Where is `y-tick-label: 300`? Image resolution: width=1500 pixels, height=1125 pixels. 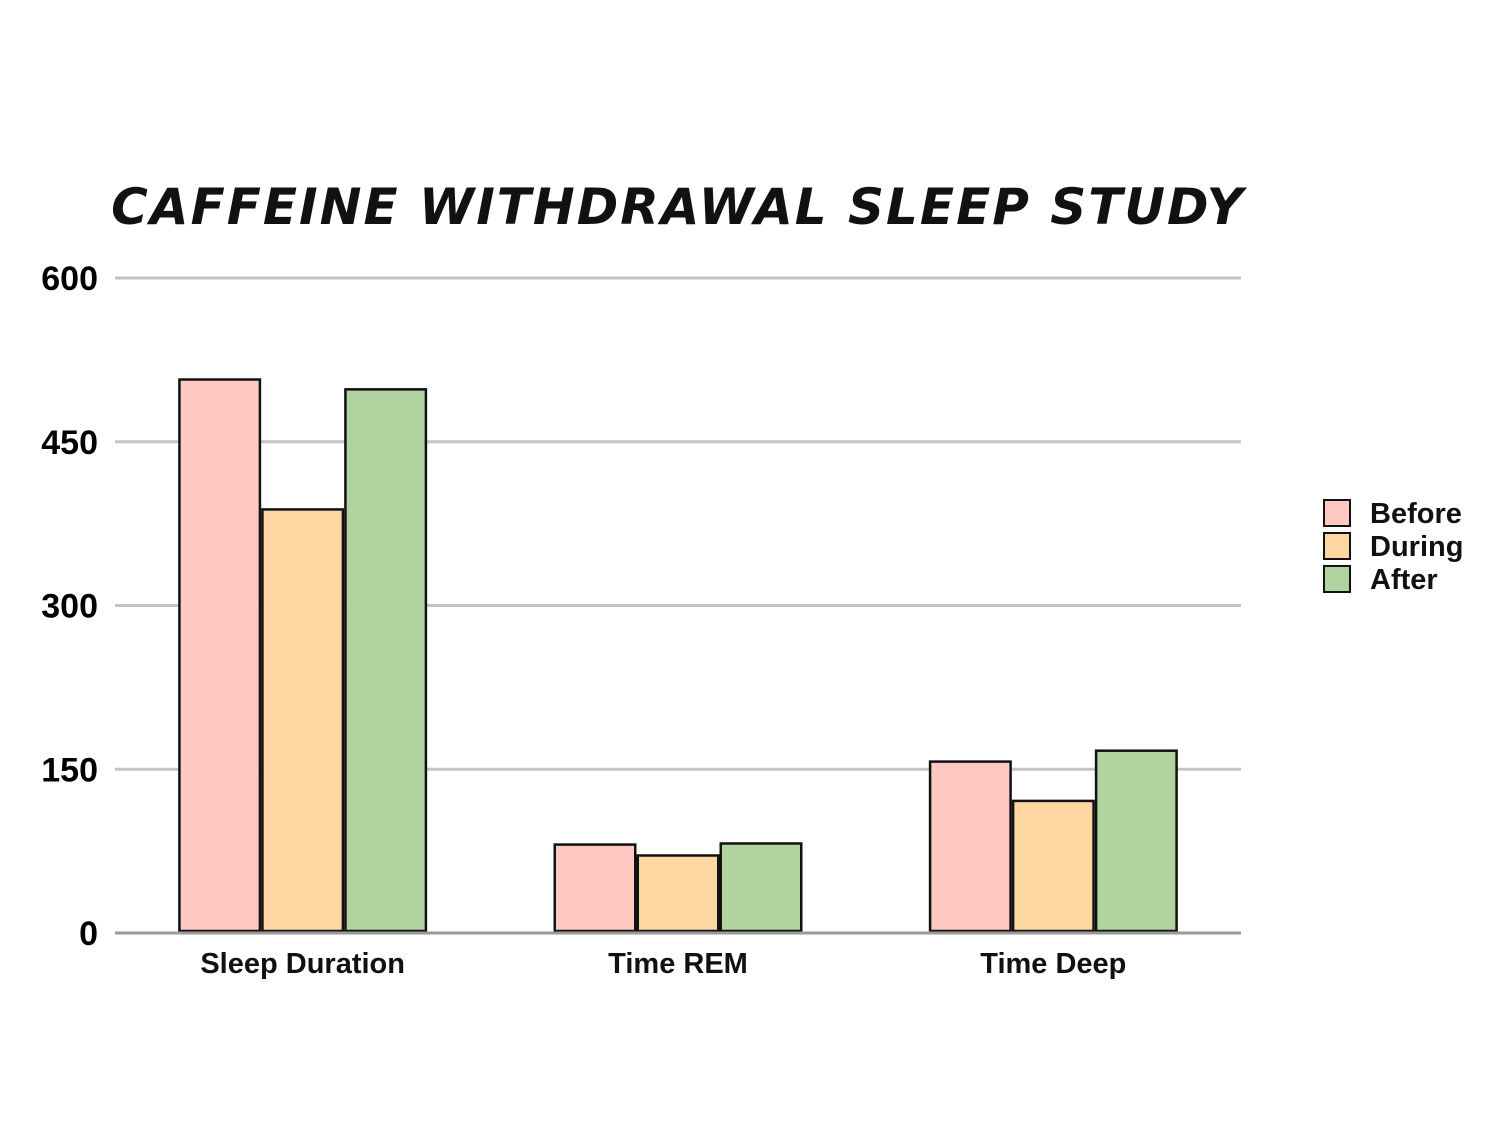 y-tick-label: 300 is located at coordinates (69, 607).